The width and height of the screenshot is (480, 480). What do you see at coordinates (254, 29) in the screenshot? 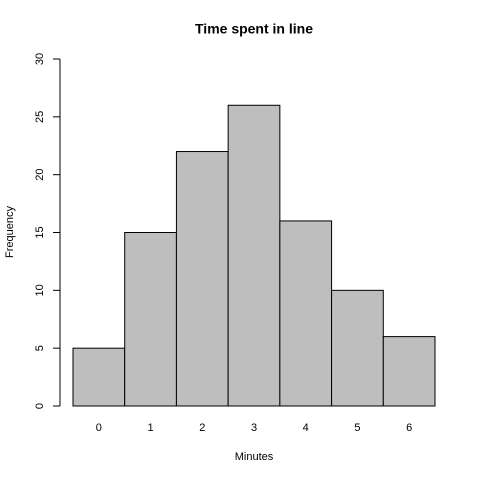
I see `chart-title: Time spent in line` at bounding box center [254, 29].